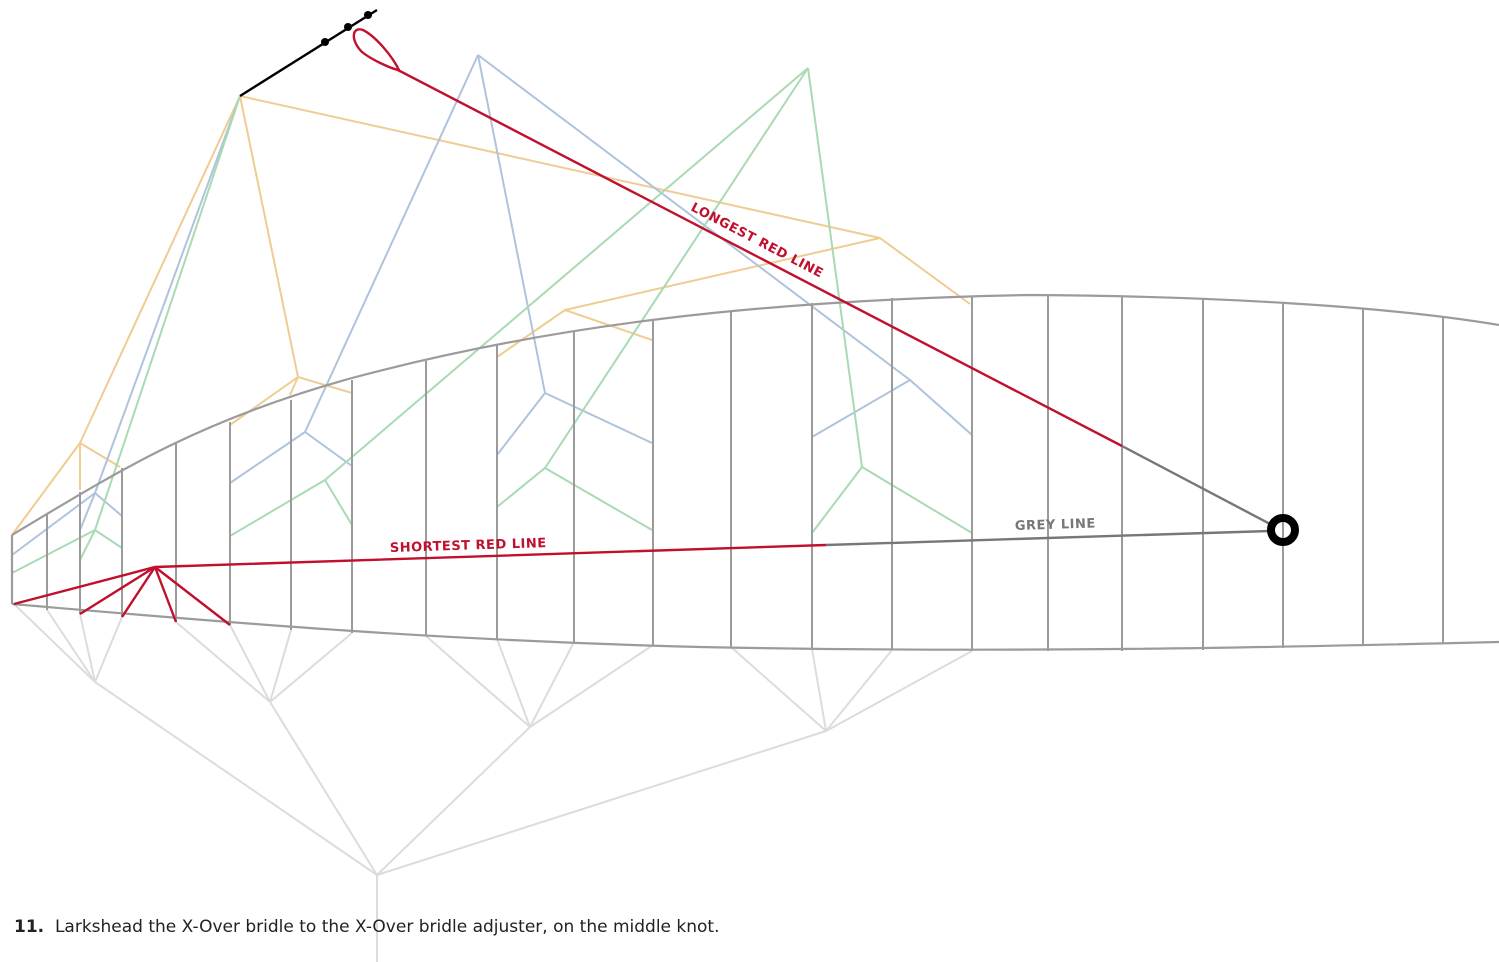 This screenshot has width=1499, height=962. I want to click on knot-2-middle, so click(348, 27).